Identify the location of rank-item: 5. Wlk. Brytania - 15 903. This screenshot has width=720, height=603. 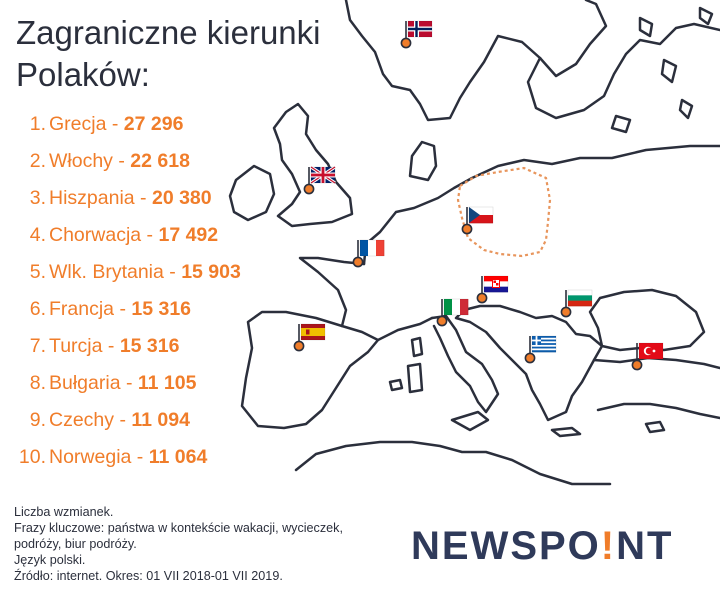
(126, 275).